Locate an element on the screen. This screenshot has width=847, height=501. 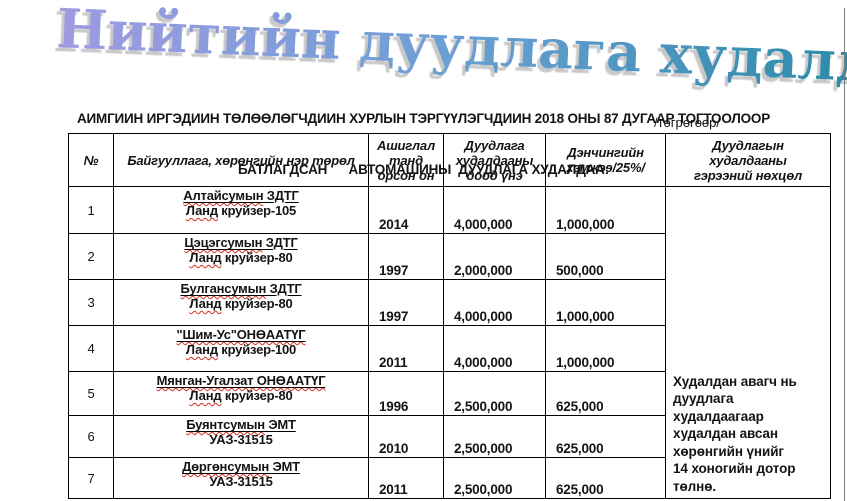
org-name: Цэцэгсумын ЗДТГ is located at coordinates (241, 242).